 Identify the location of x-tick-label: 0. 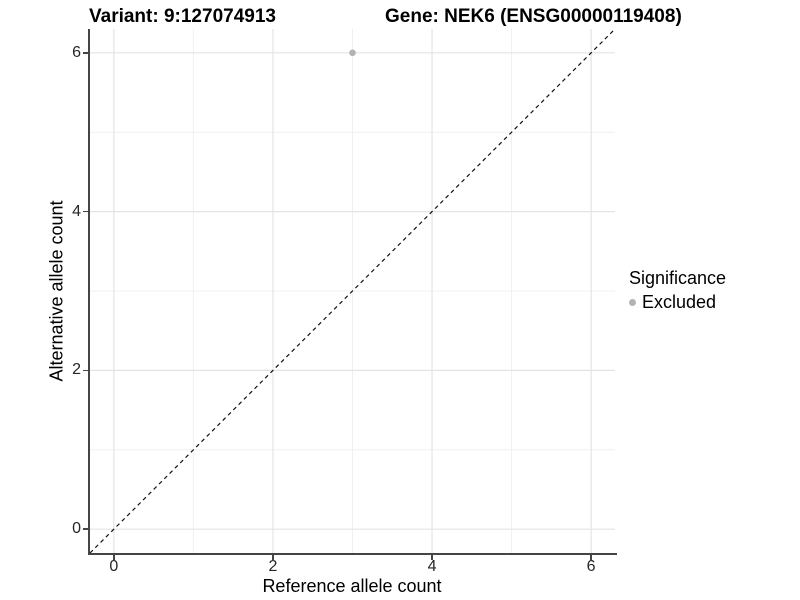
(114, 566).